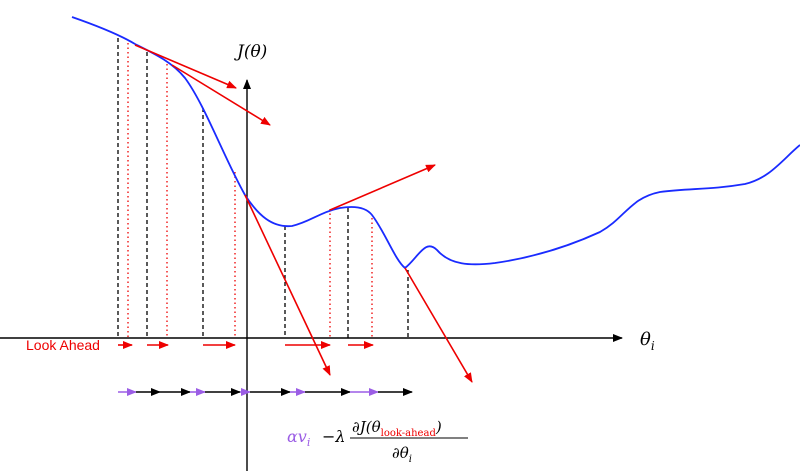 This screenshot has height=471, width=800. What do you see at coordinates (334, 436) in the screenshot?
I see `gradient-prefix: −λ` at bounding box center [334, 436].